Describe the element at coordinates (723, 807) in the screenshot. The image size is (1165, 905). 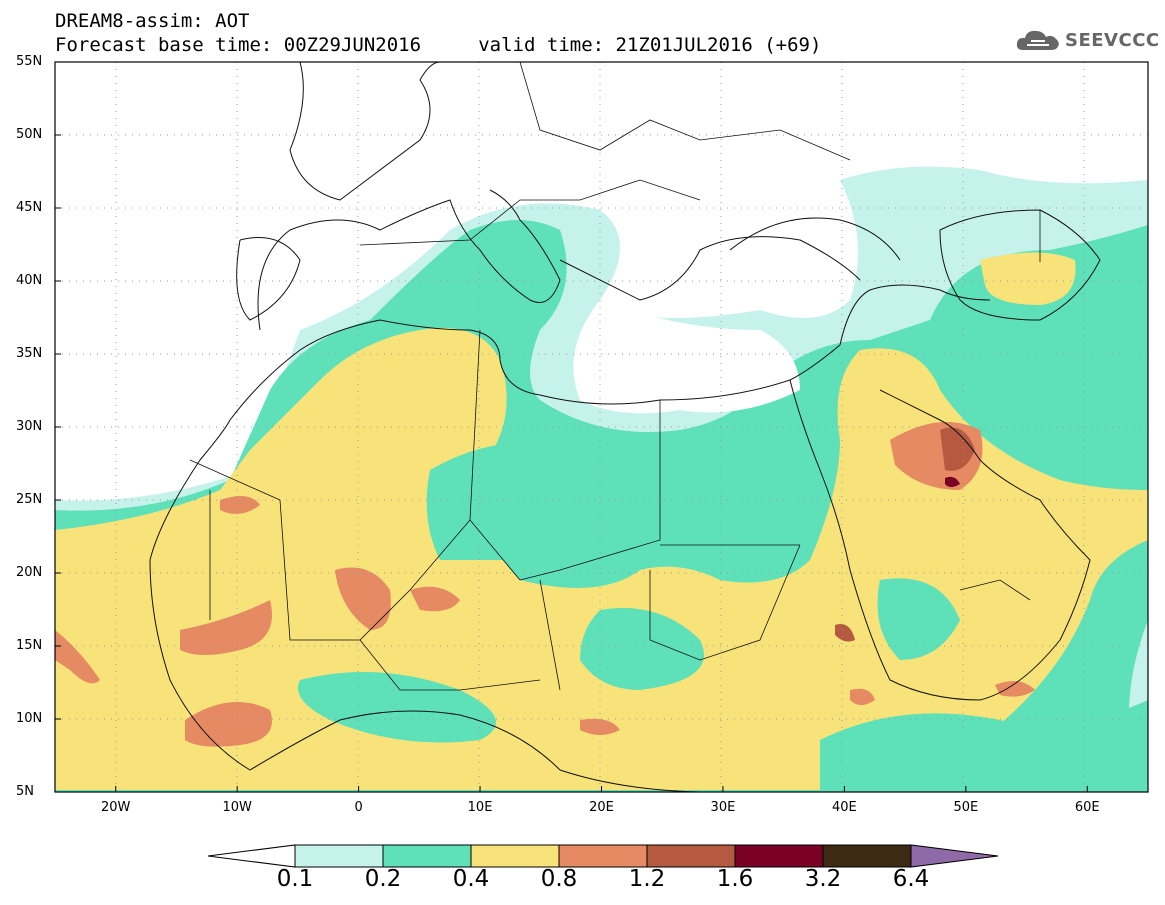
I see `longitude-label: 30E` at that location.